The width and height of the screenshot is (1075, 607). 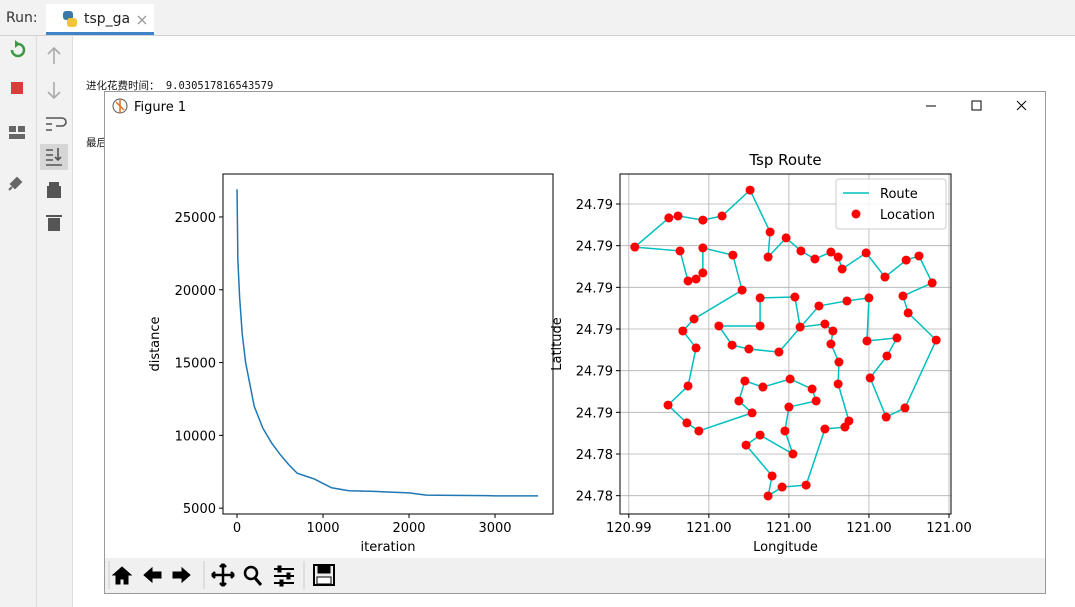 What do you see at coordinates (907, 215) in the screenshot?
I see `legend-label: Location` at bounding box center [907, 215].